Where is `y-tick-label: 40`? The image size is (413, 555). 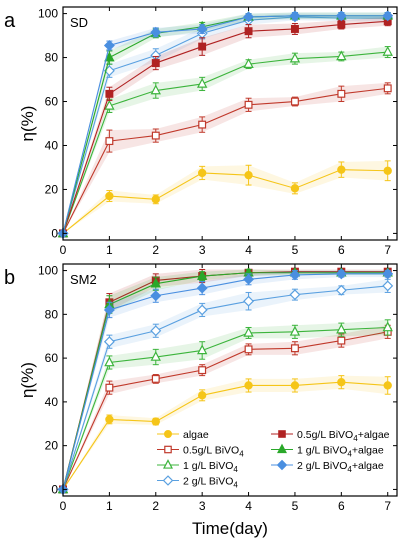 y-tick-label: 40 is located at coordinates (52, 402).